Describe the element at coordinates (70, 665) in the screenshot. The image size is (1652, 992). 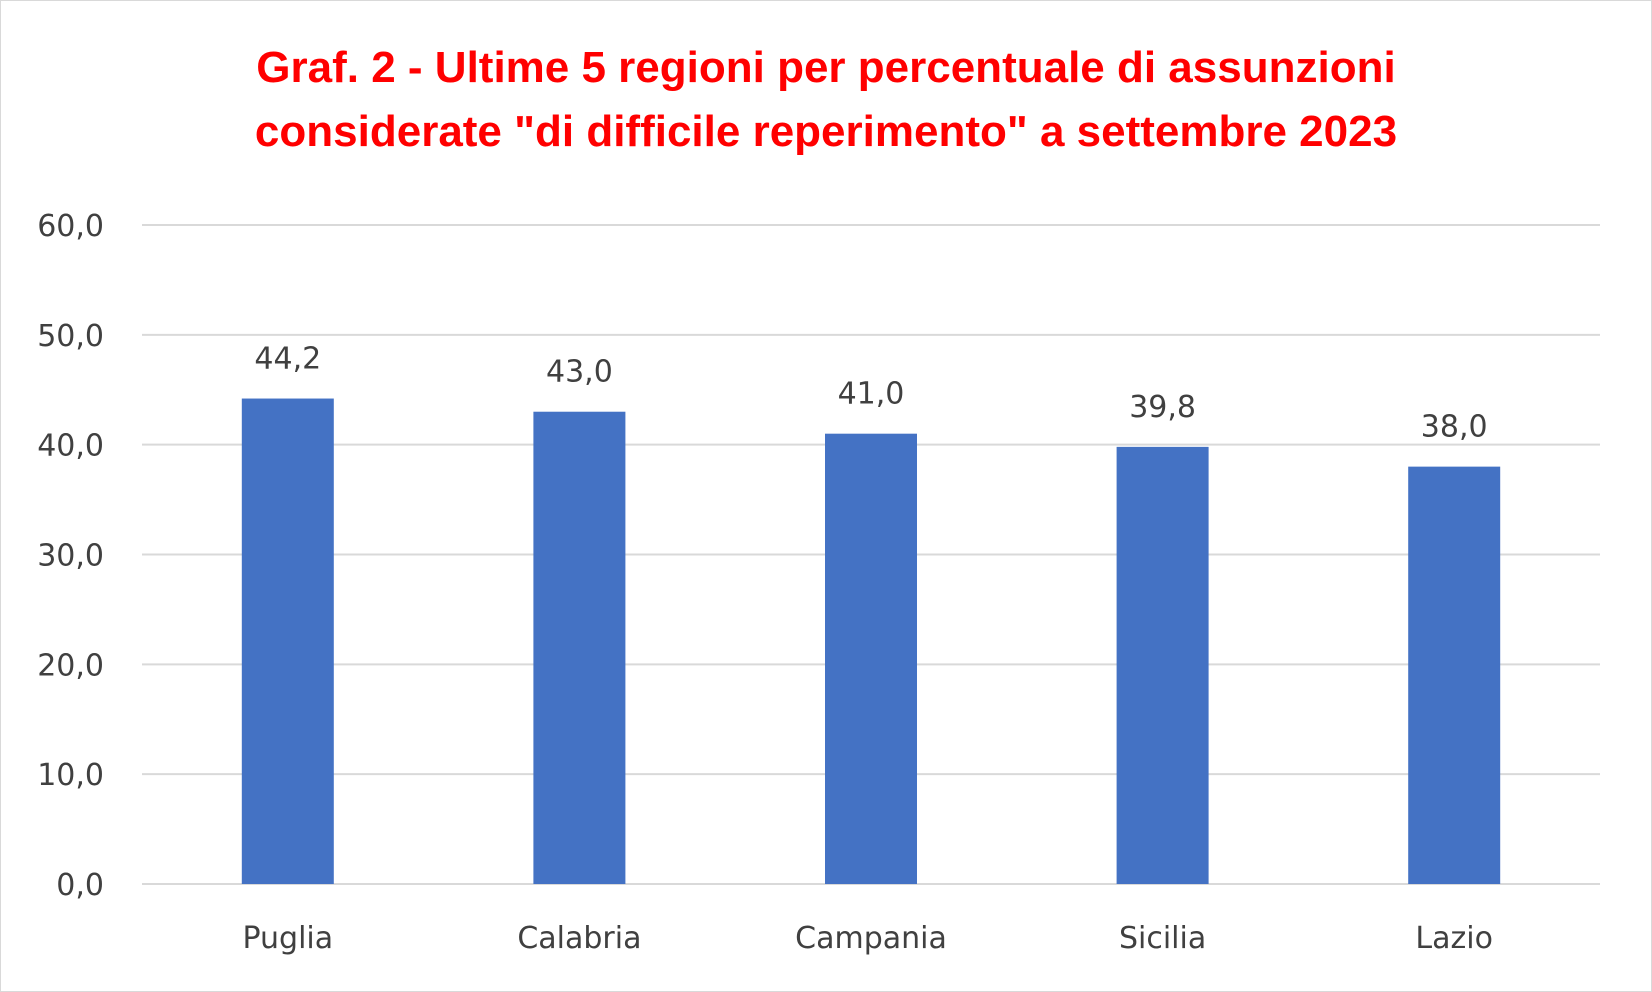
I see `y-tick-label: 20,0` at that location.